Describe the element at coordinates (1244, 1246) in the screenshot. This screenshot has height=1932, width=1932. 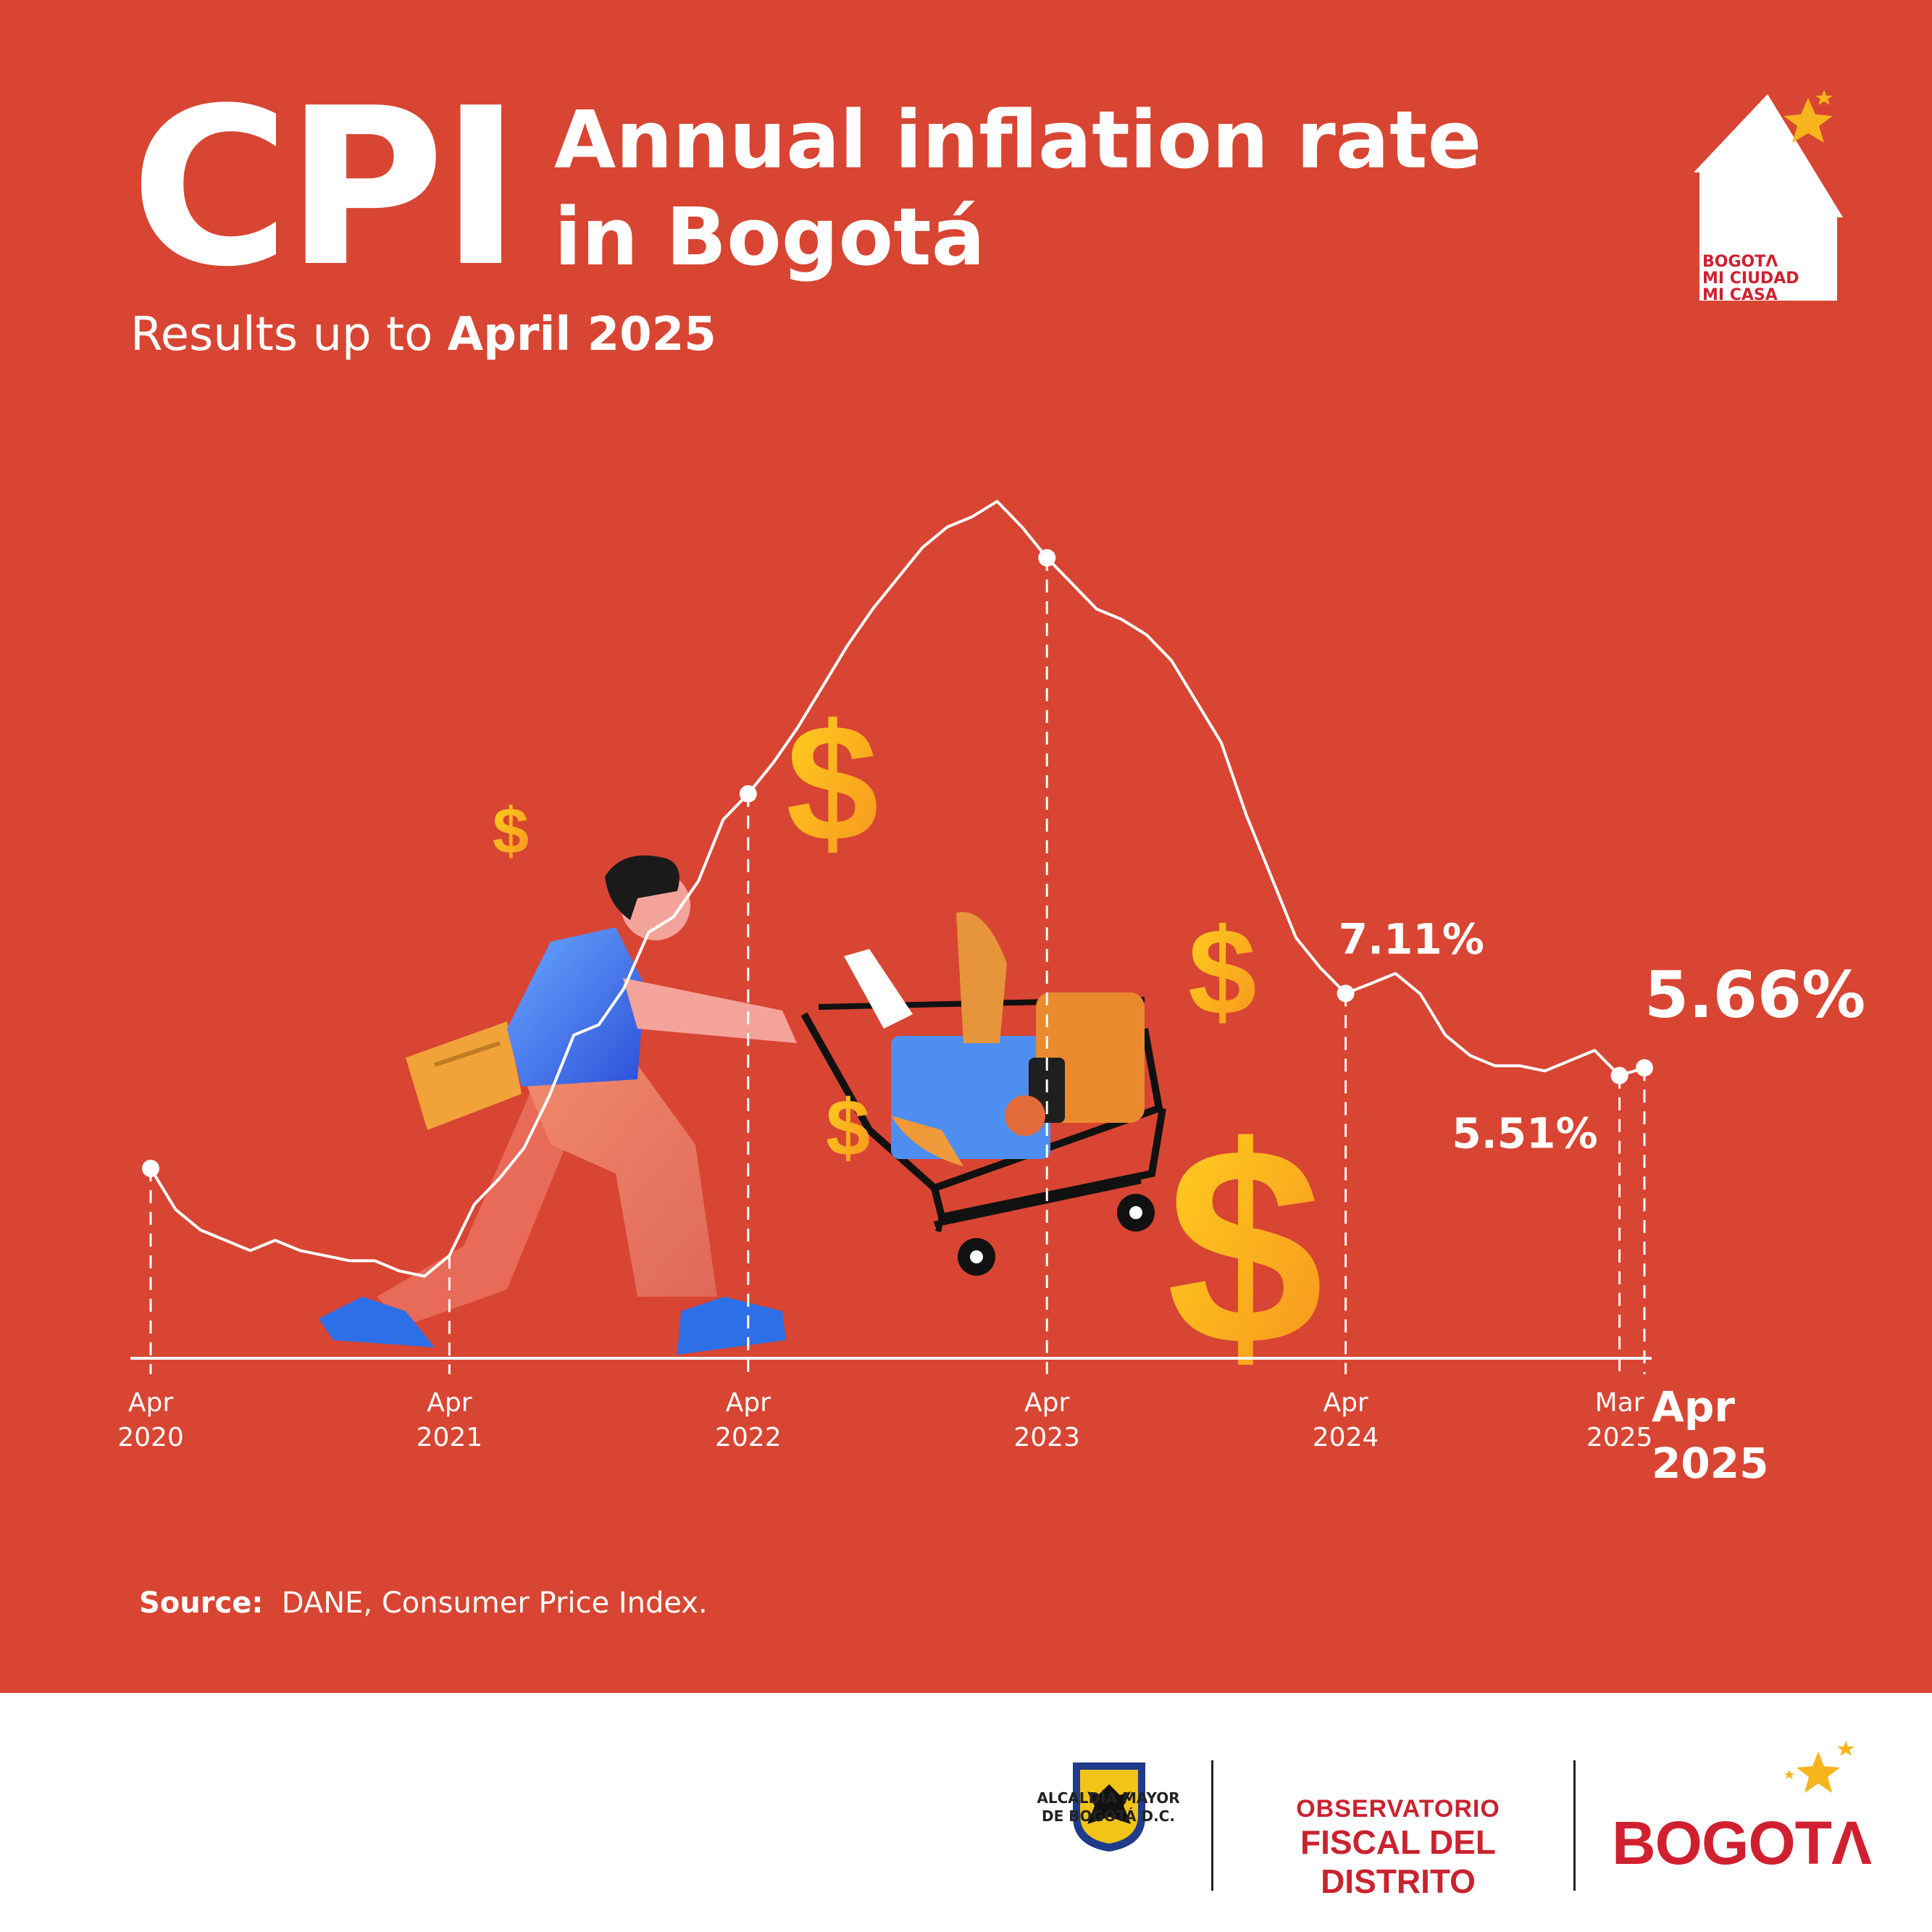
I see `dollar-icon-large: $` at that location.